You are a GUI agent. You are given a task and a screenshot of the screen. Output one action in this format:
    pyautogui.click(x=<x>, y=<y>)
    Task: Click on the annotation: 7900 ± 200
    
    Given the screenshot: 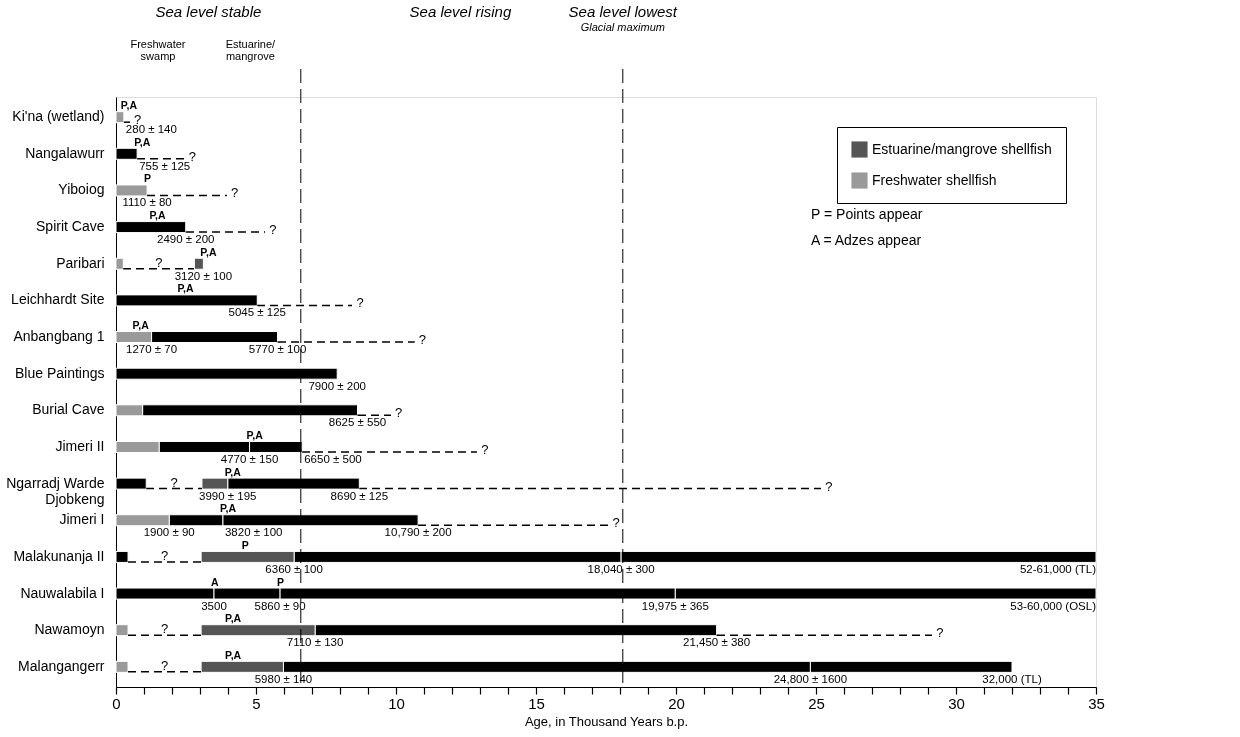 What is the action you would take?
    pyautogui.click(x=337, y=385)
    